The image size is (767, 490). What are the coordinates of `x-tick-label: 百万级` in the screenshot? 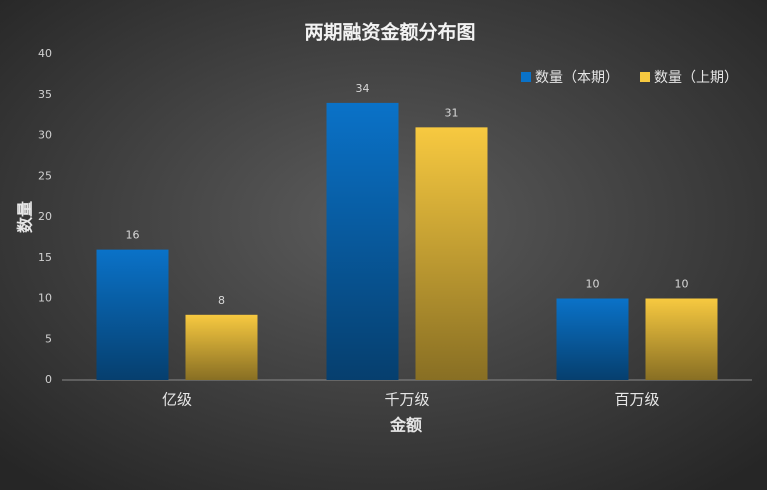 It's located at (636, 400).